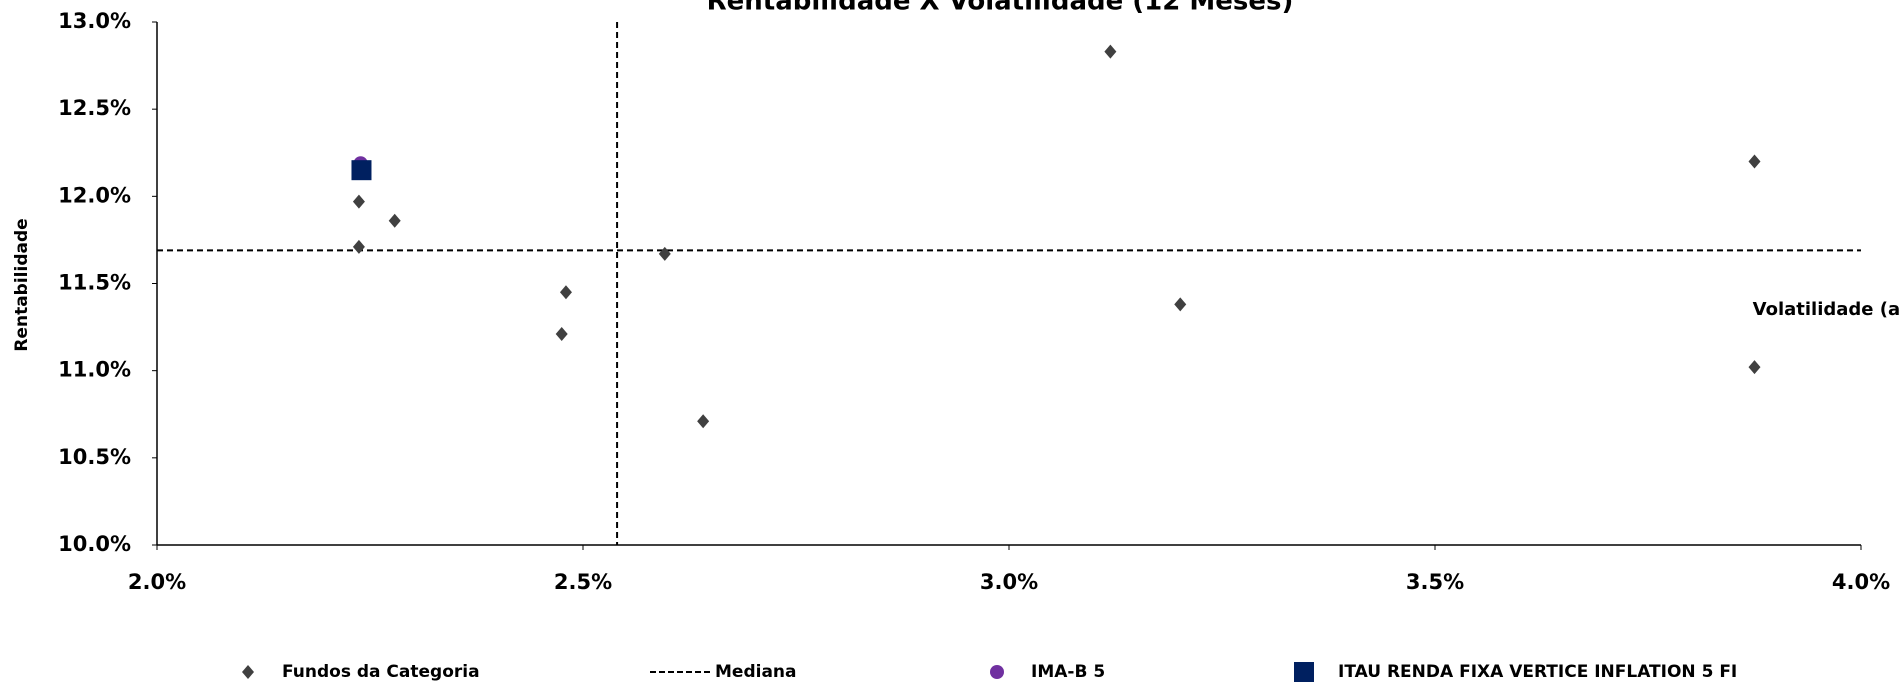 The image size is (1899, 689). I want to click on y-tick-label: 13.0%, so click(94, 21).